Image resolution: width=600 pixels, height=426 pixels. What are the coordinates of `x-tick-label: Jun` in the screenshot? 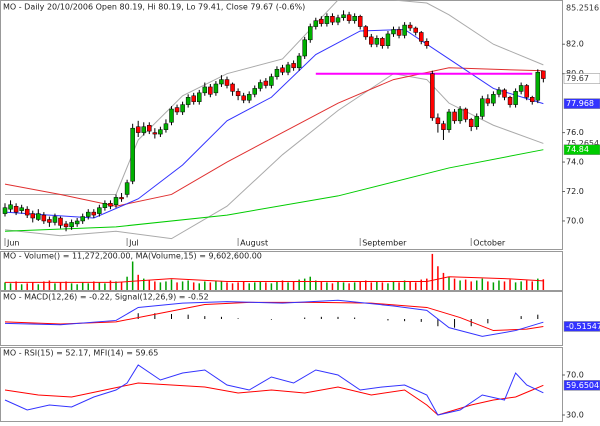 It's located at (13, 243).